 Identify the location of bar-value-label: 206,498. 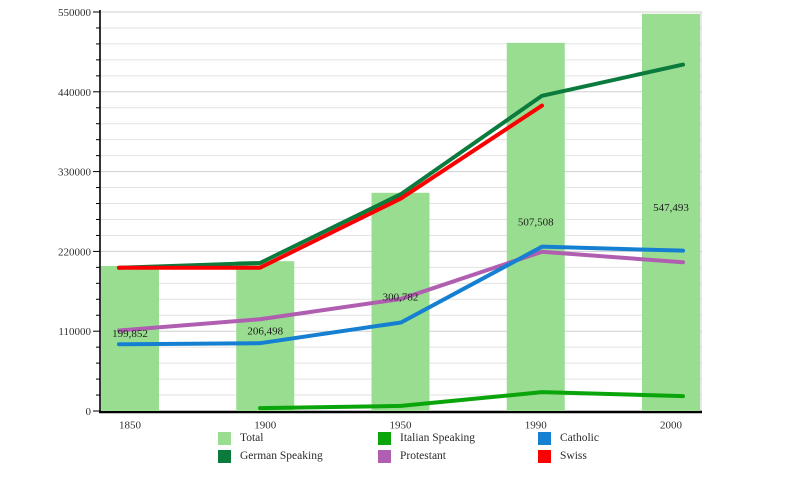
(265, 332).